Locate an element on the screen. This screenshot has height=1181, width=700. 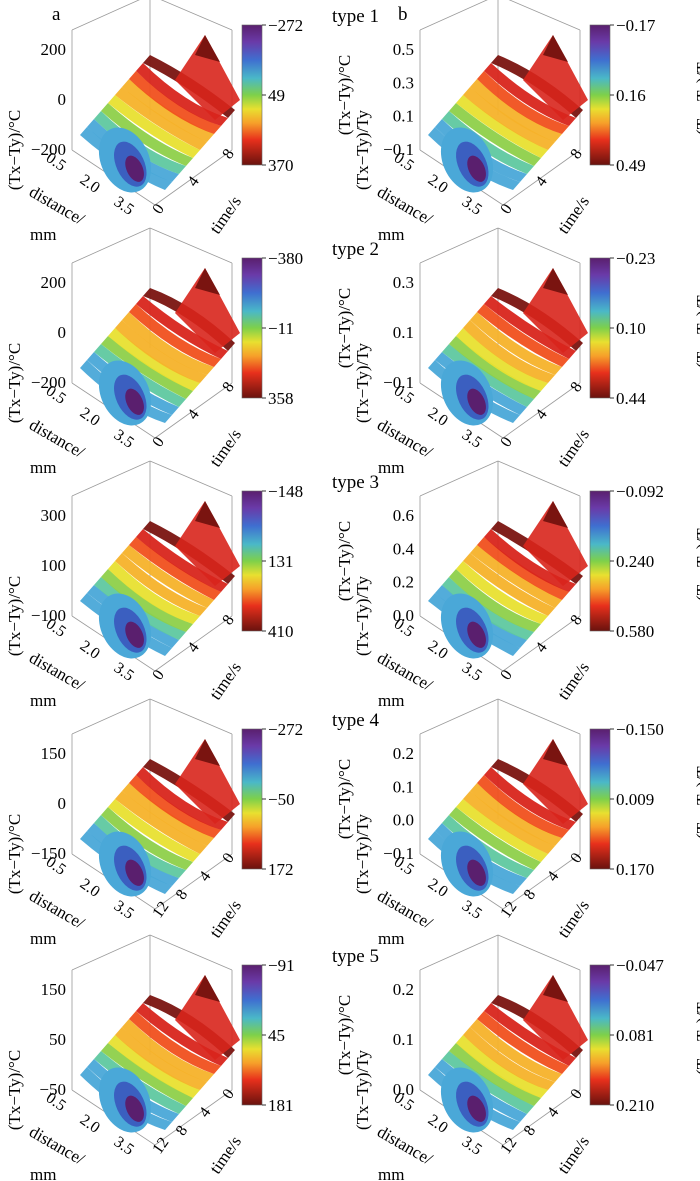
chart-title: type 5 is located at coordinates (355, 956).